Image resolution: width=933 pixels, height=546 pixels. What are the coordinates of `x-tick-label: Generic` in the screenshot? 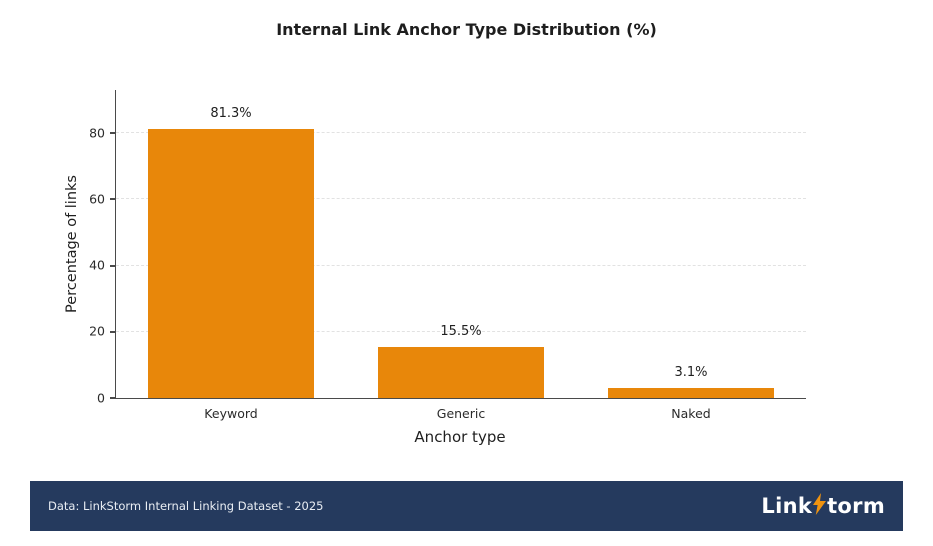 It's located at (461, 413).